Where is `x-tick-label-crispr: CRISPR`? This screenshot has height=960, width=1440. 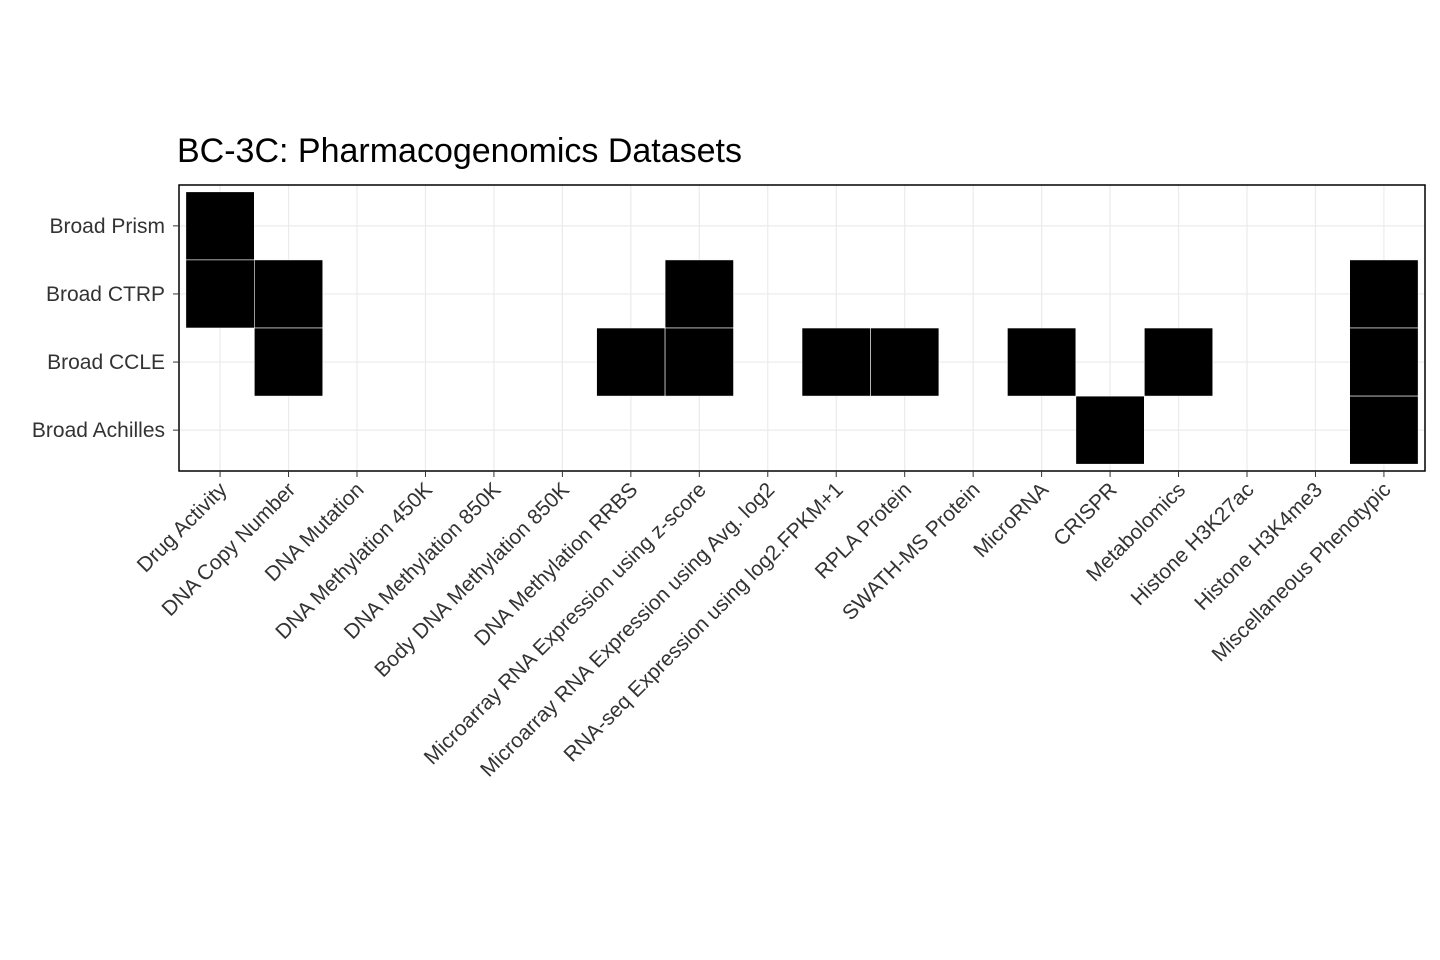
x-tick-label-crispr: CRISPR is located at coordinates (1085, 514).